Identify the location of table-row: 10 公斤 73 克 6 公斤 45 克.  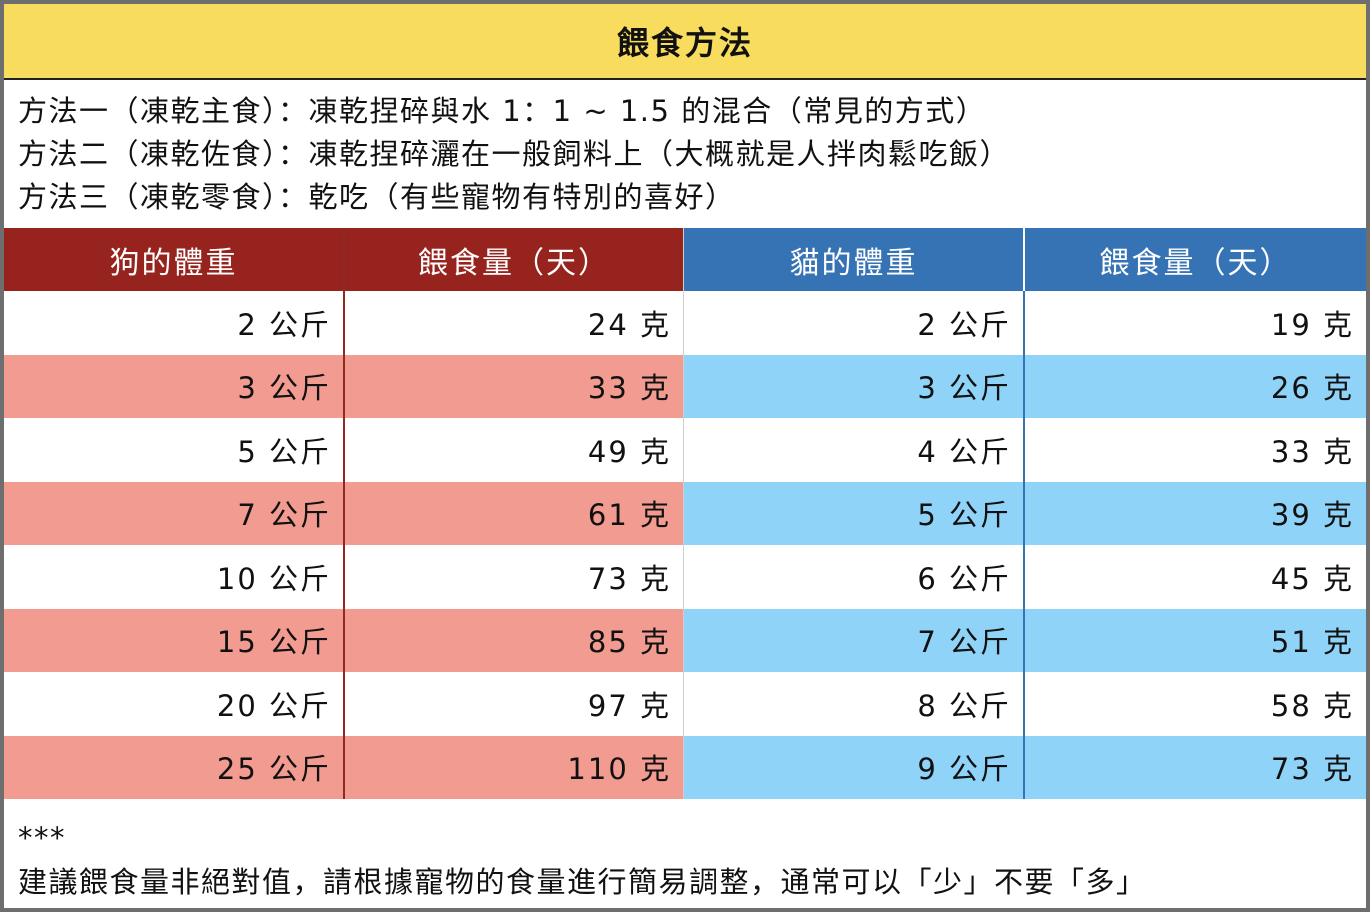
(685, 577).